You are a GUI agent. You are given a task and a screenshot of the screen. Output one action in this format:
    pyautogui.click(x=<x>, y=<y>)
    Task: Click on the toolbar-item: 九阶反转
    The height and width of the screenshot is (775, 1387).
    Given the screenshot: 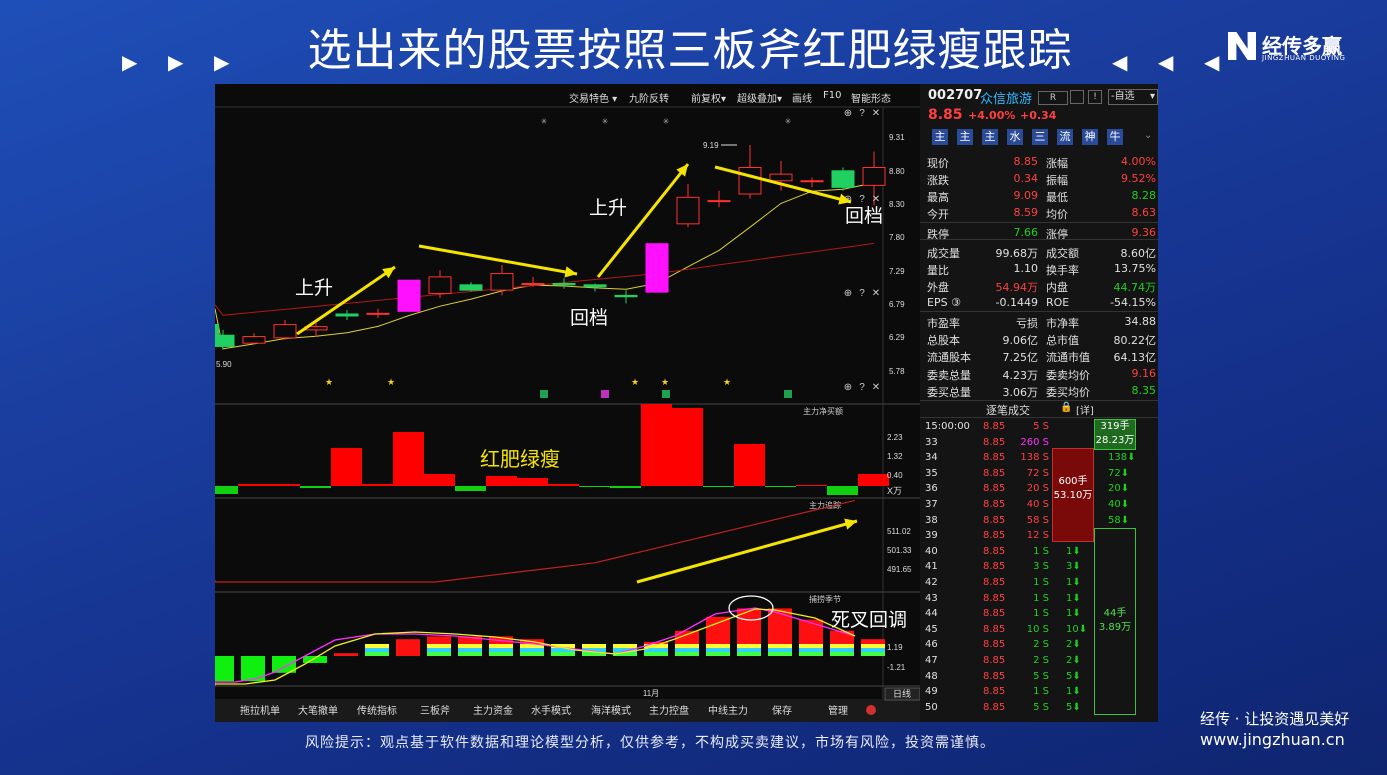 What is the action you would take?
    pyautogui.click(x=649, y=99)
    